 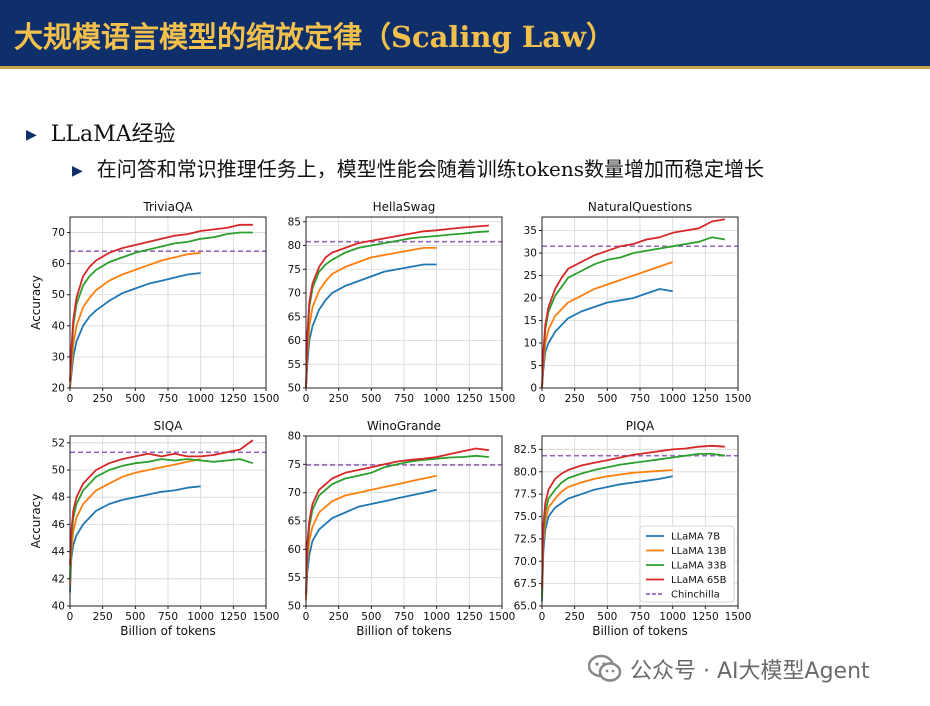 I want to click on y-axis-label: Accuracy, so click(x=36, y=521).